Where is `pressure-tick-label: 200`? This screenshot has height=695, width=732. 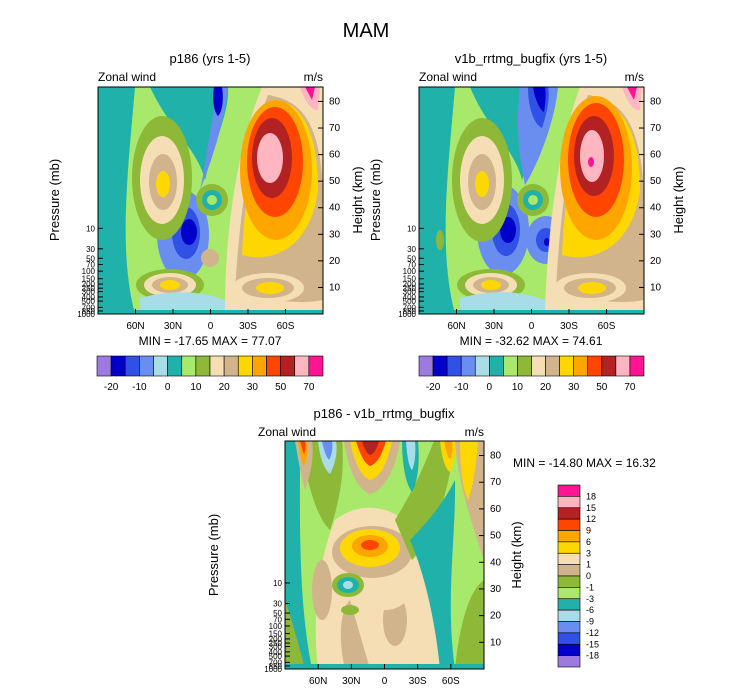 pressure-tick-label: 200 is located at coordinates (89, 284).